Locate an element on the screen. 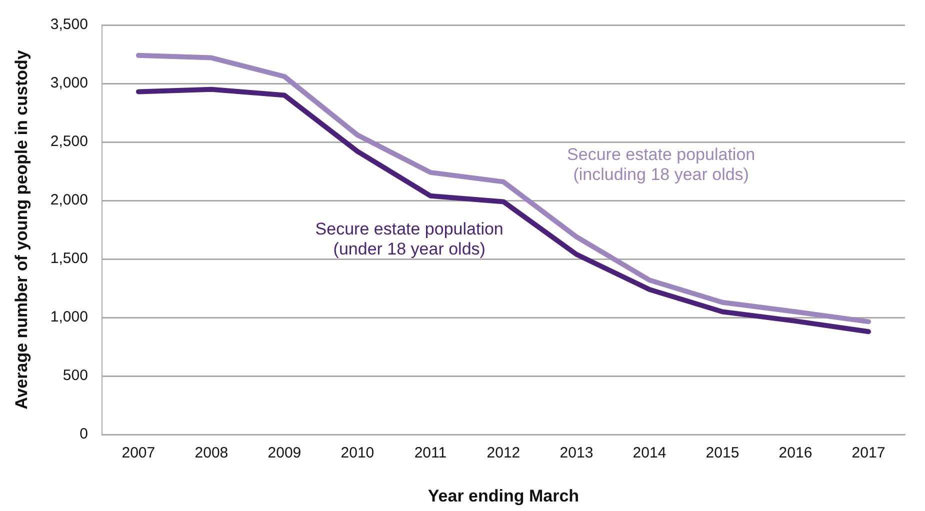  x-tick-label: 2009 is located at coordinates (285, 453).